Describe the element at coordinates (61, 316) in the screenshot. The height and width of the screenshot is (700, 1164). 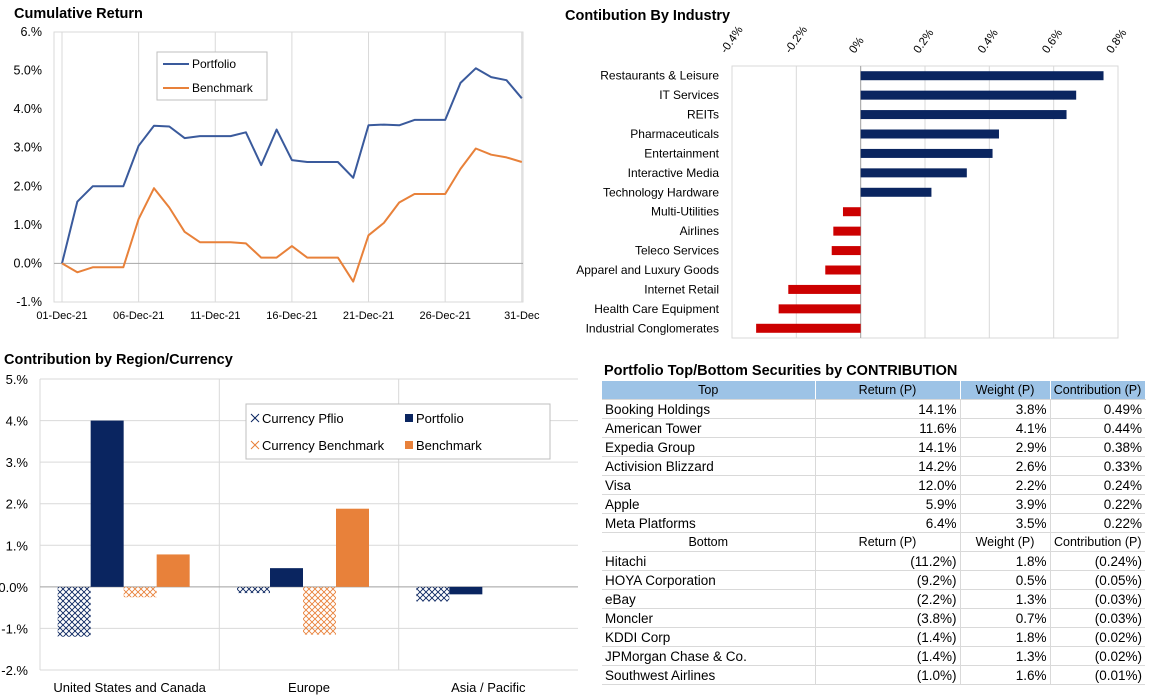
I see `x-tick-label: 01-Dec-21` at that location.